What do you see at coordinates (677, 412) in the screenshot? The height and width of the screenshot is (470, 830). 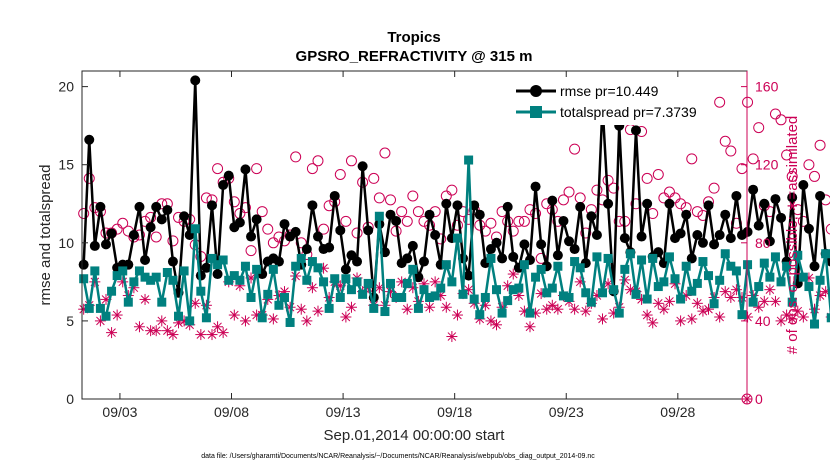 I see `x-tick-label: 09/28` at bounding box center [677, 412].